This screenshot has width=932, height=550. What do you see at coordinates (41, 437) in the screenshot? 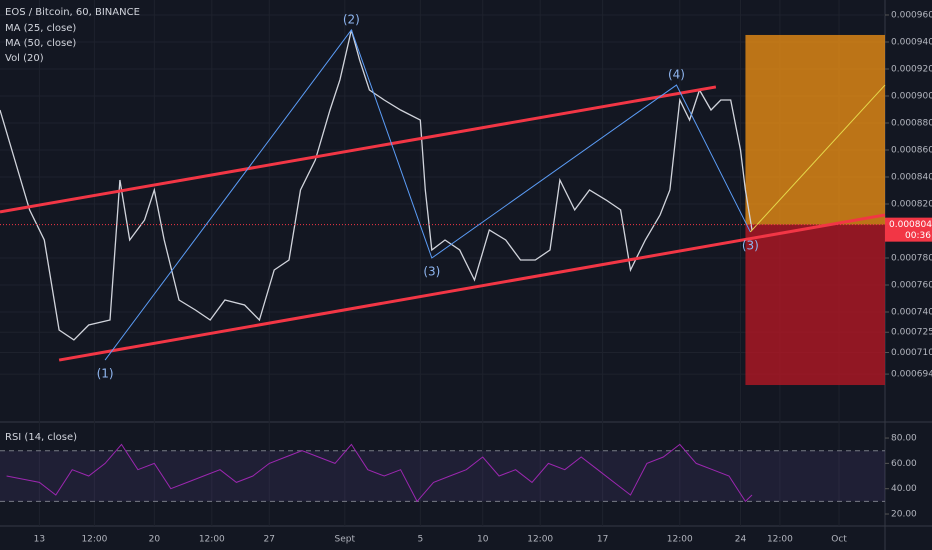
I see `rsi-title: RSI (14, close)` at bounding box center [41, 437].